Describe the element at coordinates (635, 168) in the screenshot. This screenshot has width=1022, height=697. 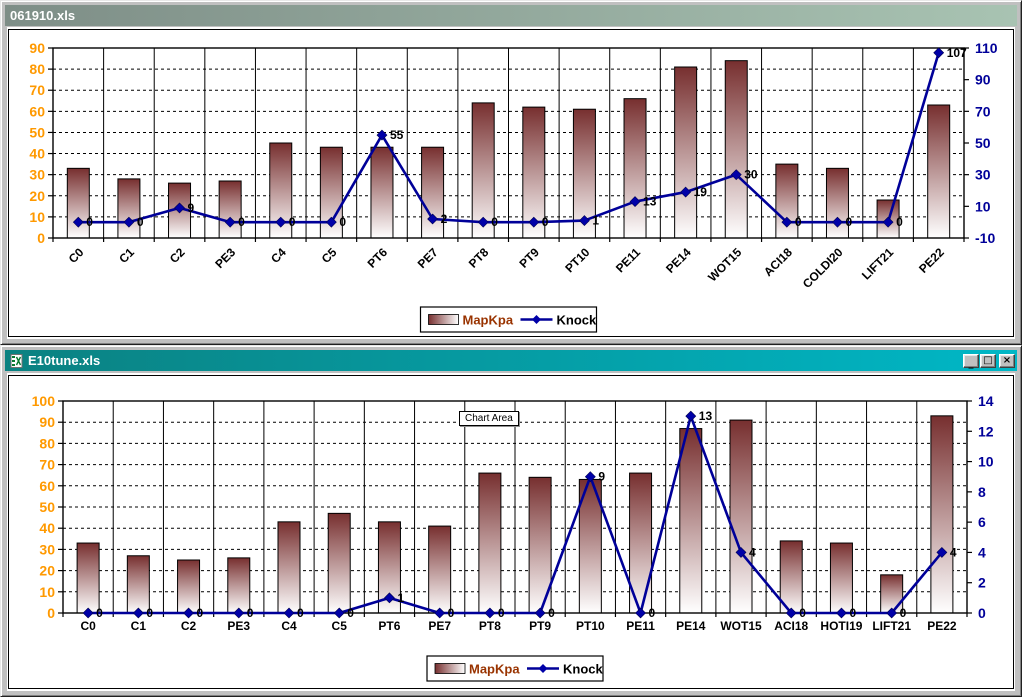
I see `bar-PE11` at that location.